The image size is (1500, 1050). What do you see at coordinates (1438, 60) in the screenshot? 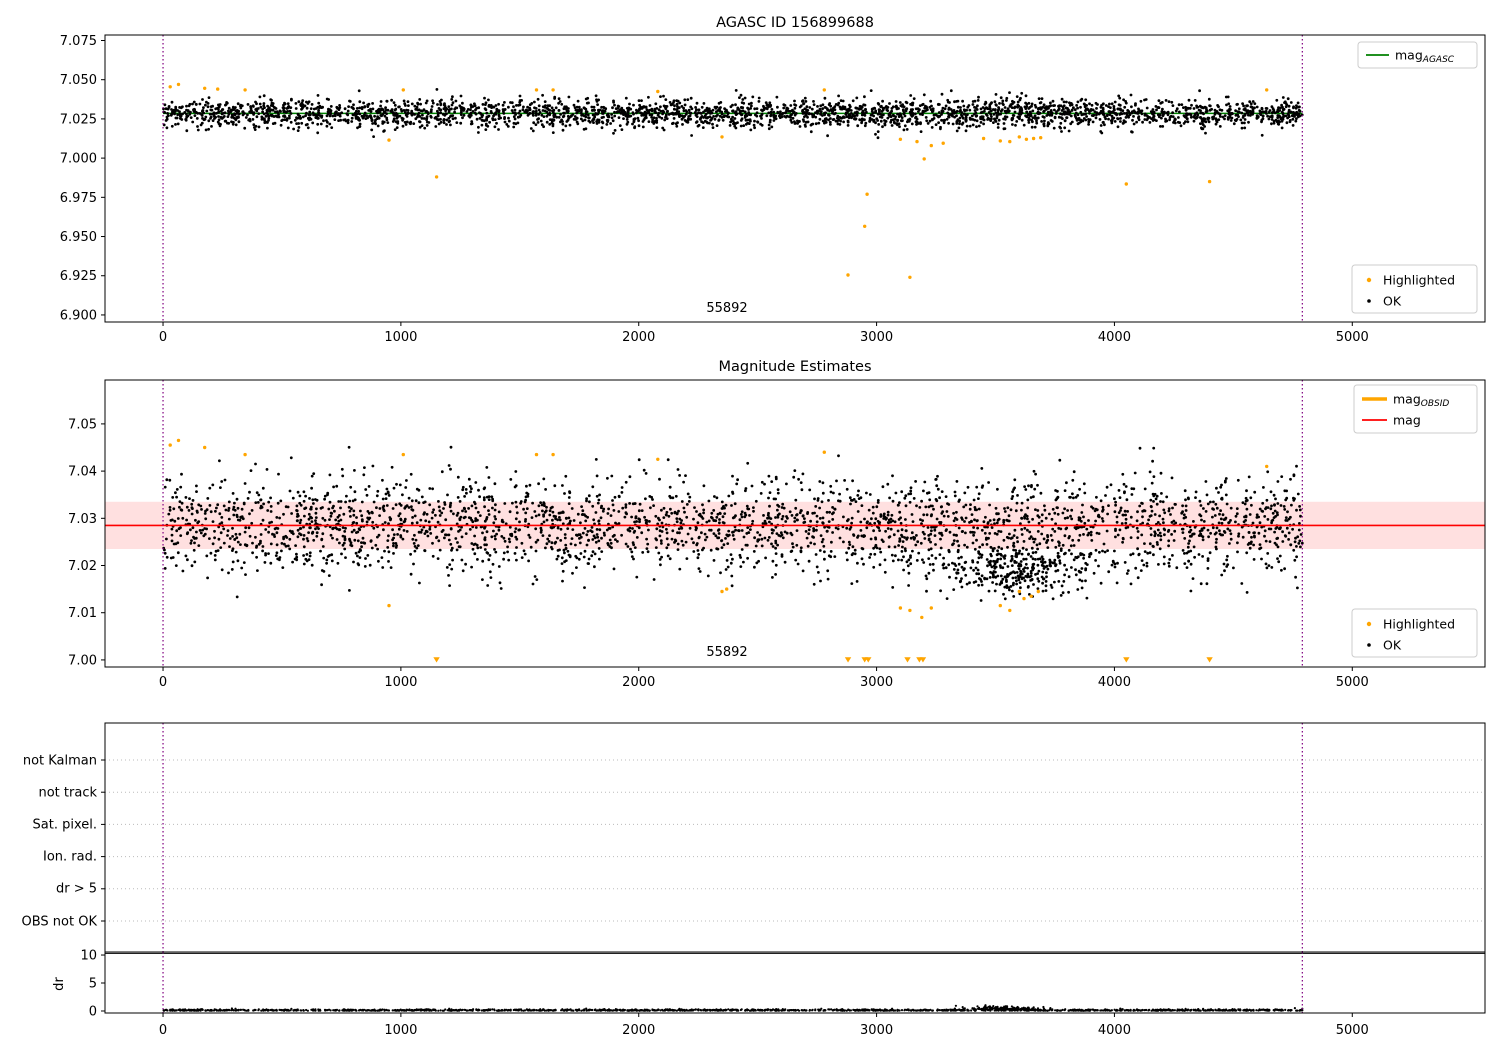
I see `legend-mag-agasc-sub: AGASC` at bounding box center [1438, 60].